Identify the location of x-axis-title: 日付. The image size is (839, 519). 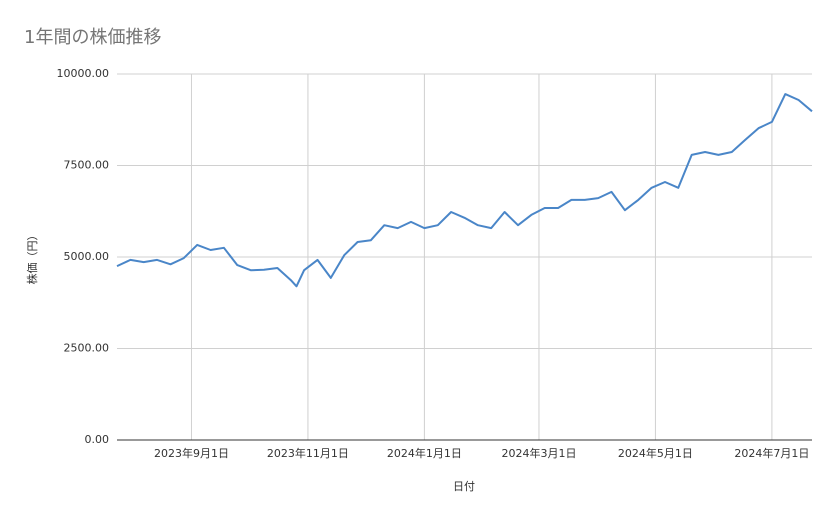
(464, 486).